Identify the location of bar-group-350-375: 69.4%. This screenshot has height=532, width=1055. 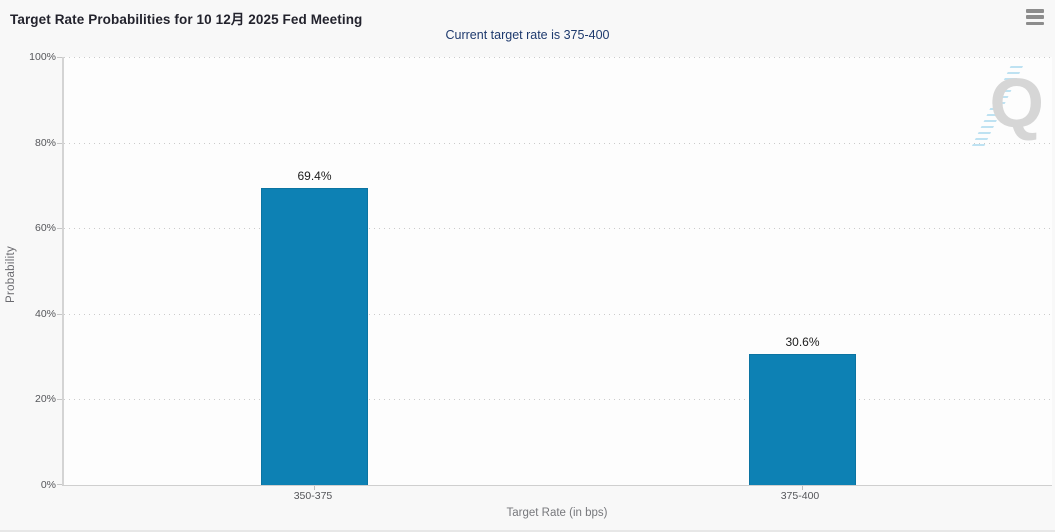
(314, 271).